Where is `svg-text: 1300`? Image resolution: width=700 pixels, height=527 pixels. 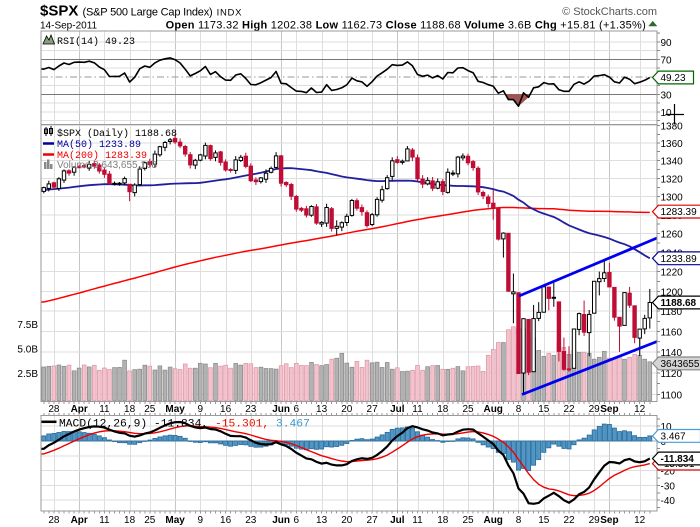 svg-text: 1300 is located at coordinates (672, 197).